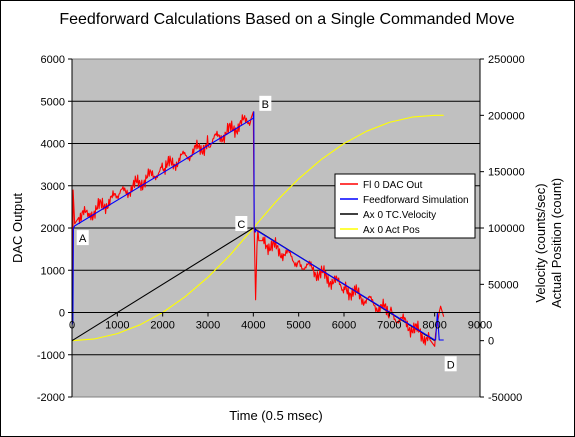 Image resolution: width=575 pixels, height=437 pixels. I want to click on x-tick-label: 1000, so click(117, 326).